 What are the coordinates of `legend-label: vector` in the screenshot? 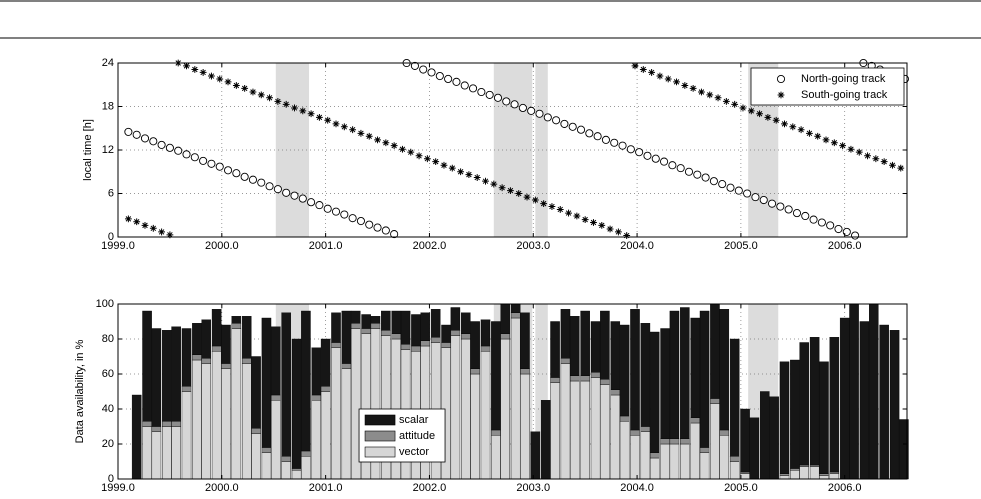 It's located at (414, 452).